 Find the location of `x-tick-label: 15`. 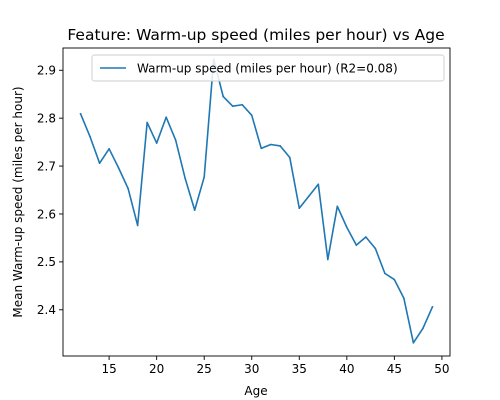

x-tick-label: 15 is located at coordinates (108, 369).